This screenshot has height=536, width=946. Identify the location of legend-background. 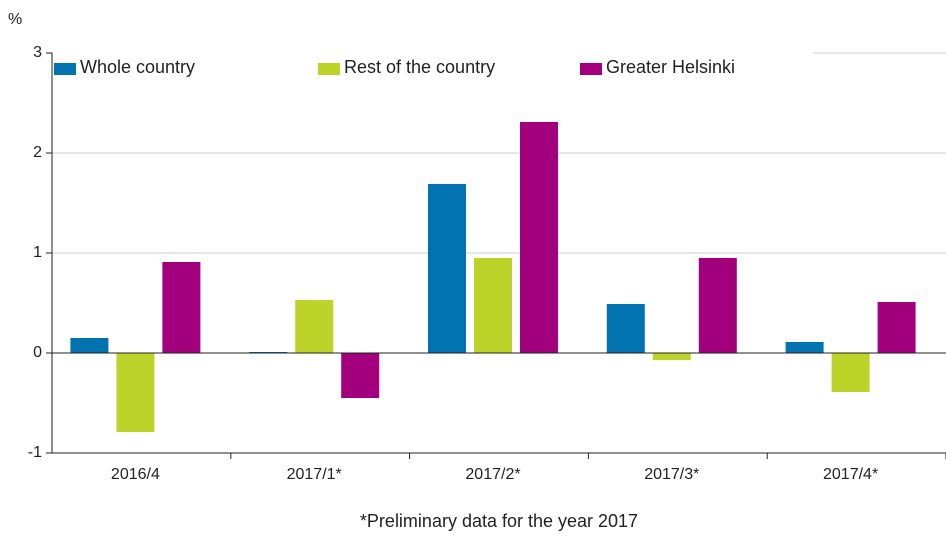
(433, 60).